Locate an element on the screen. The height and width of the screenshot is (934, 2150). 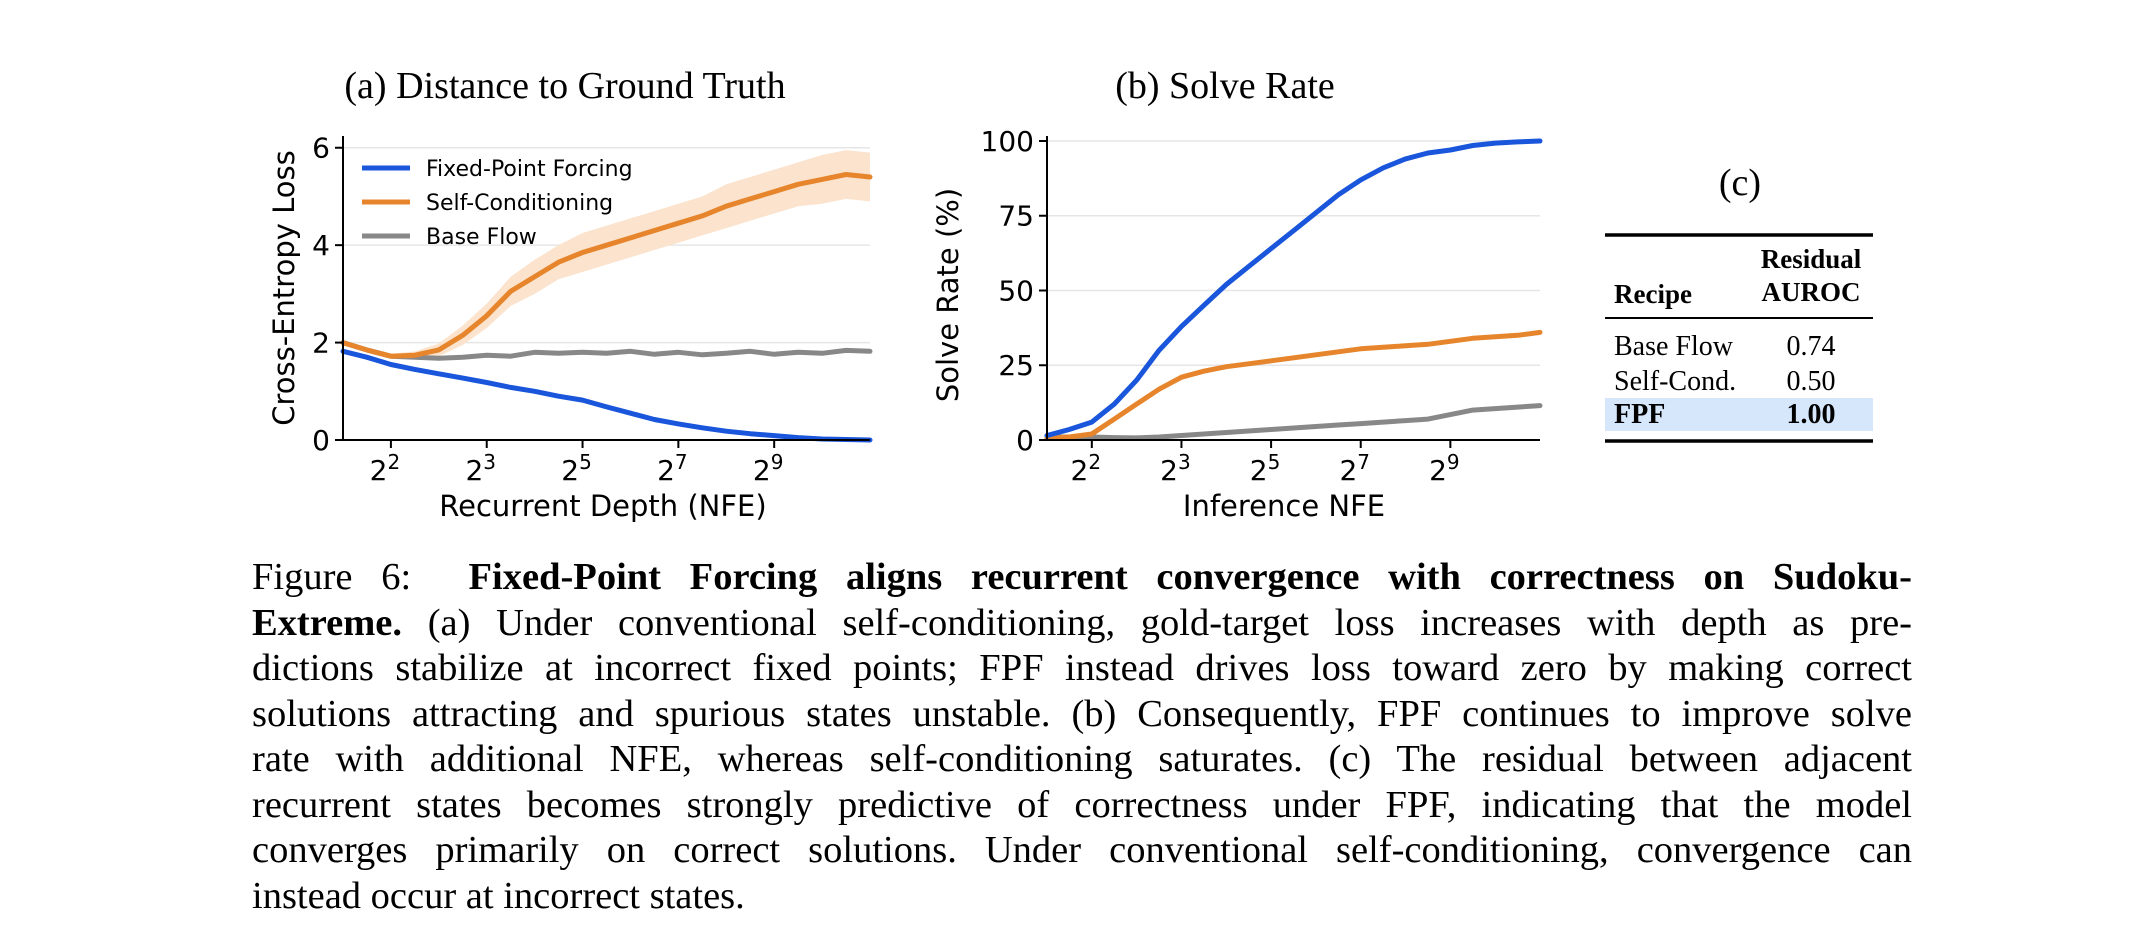
table-header-recipe: Recipe is located at coordinates (1653, 294).